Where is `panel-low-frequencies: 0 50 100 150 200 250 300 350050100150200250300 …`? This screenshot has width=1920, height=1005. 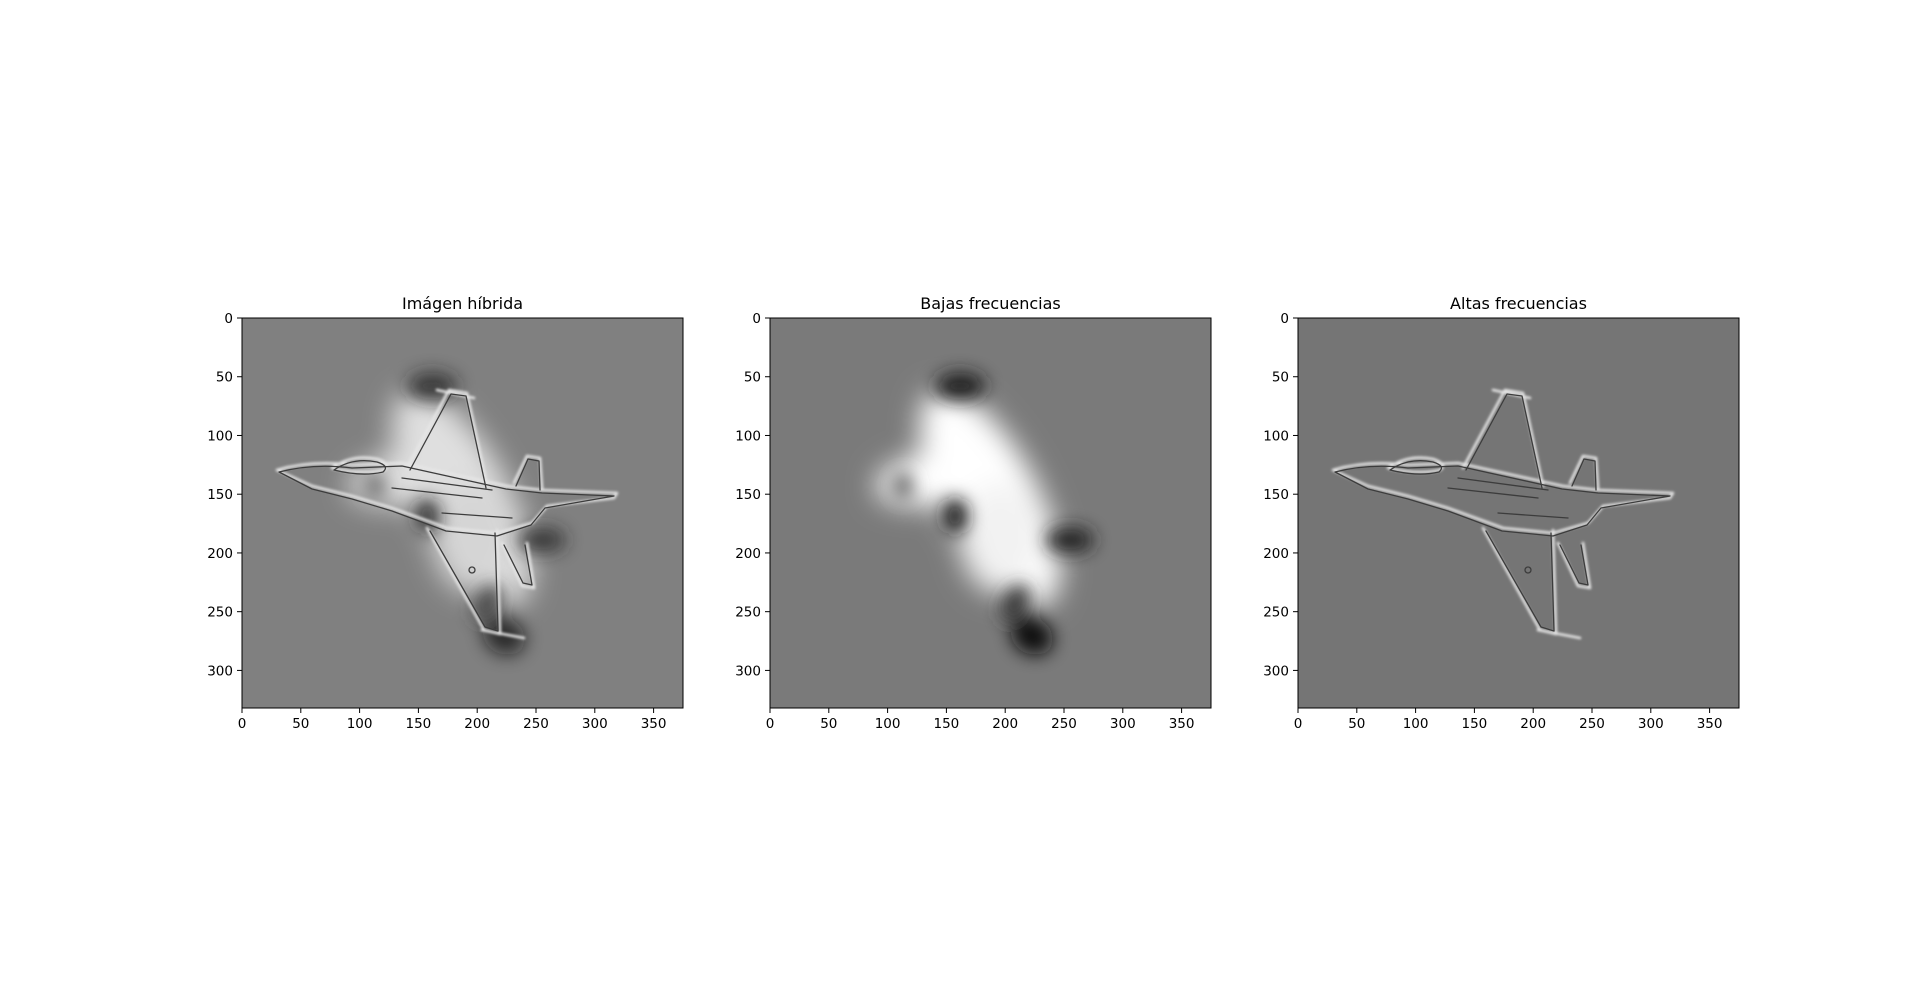 panel-low-frequencies: 0 50 100 150 200 250 300 350050100150200250300 … is located at coordinates (973, 513).